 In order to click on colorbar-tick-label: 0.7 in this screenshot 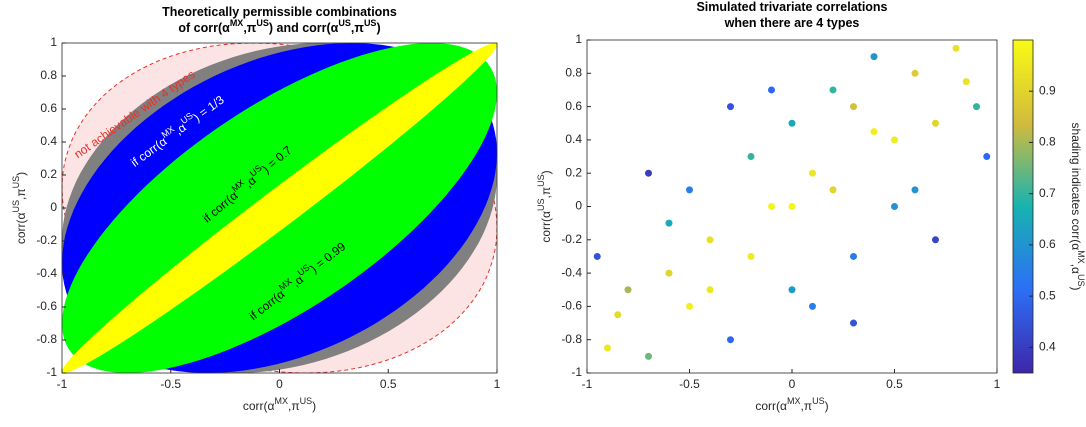, I will do `click(1047, 193)`.